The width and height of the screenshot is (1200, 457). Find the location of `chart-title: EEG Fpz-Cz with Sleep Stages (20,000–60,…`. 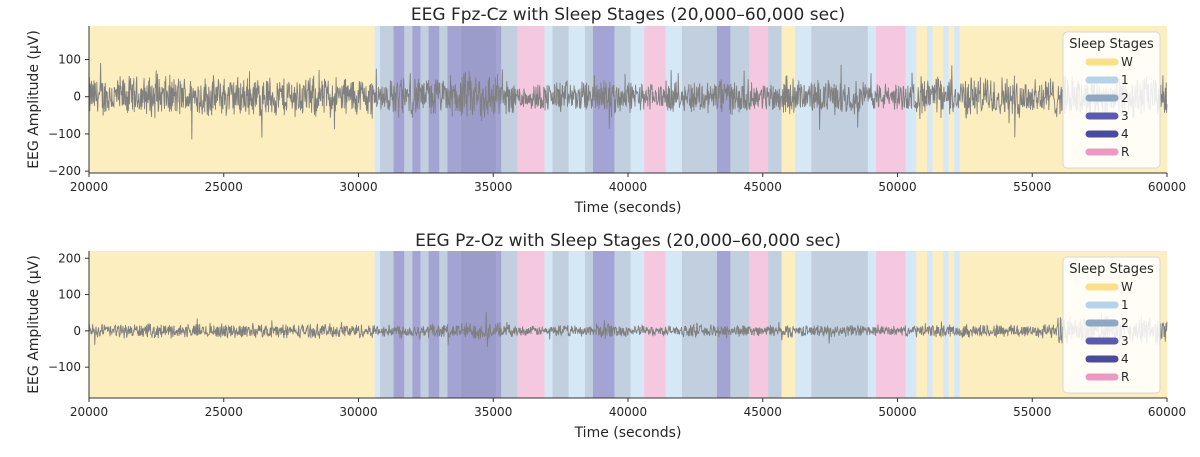

chart-title: EEG Fpz-Cz with Sleep Stages (20,000–60,… is located at coordinates (628, 15).